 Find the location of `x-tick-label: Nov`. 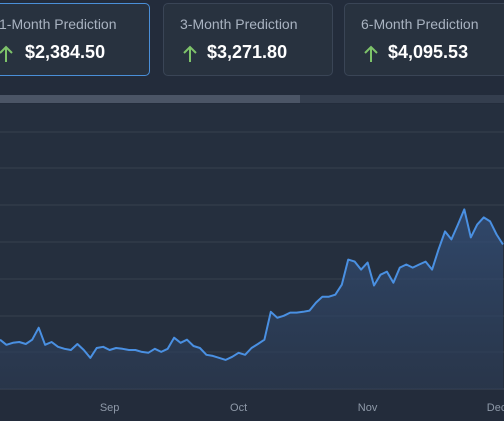

x-tick-label: Nov is located at coordinates (368, 408).